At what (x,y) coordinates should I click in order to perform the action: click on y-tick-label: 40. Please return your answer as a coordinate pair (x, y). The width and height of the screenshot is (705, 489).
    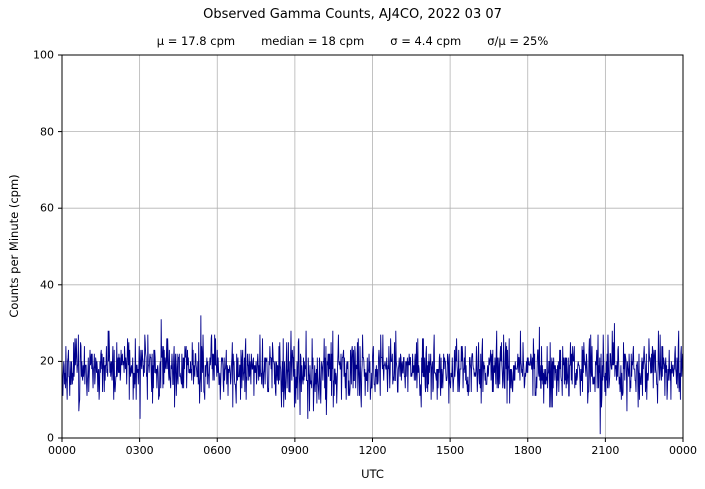
    Looking at the image, I should click on (47, 285).